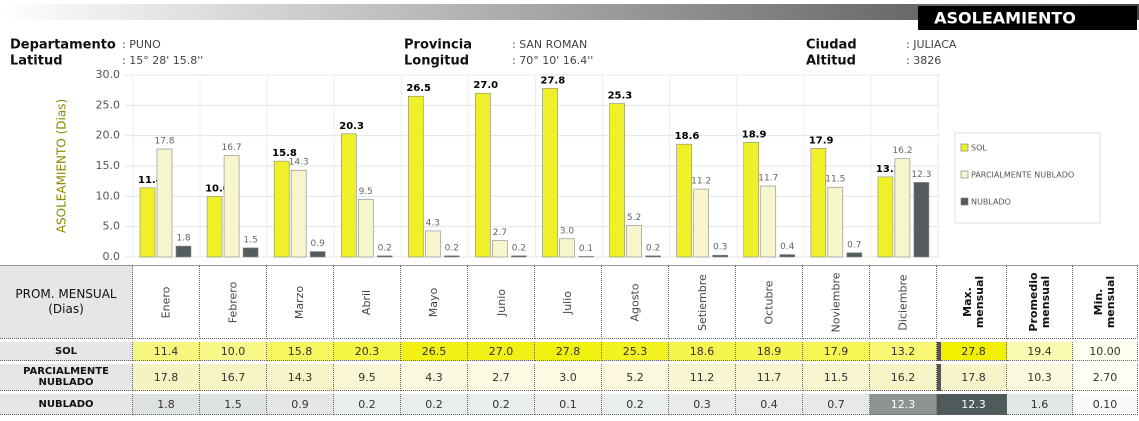 This screenshot has height=421, width=1139. Describe the element at coordinates (66, 302) in the screenshot. I see `corner: PROM. MENSUAL (Dias)` at that location.